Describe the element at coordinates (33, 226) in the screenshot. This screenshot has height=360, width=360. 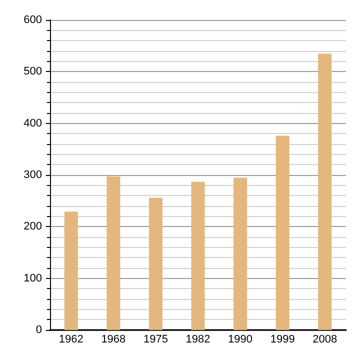
I see `y-tick-label: 200` at that location.